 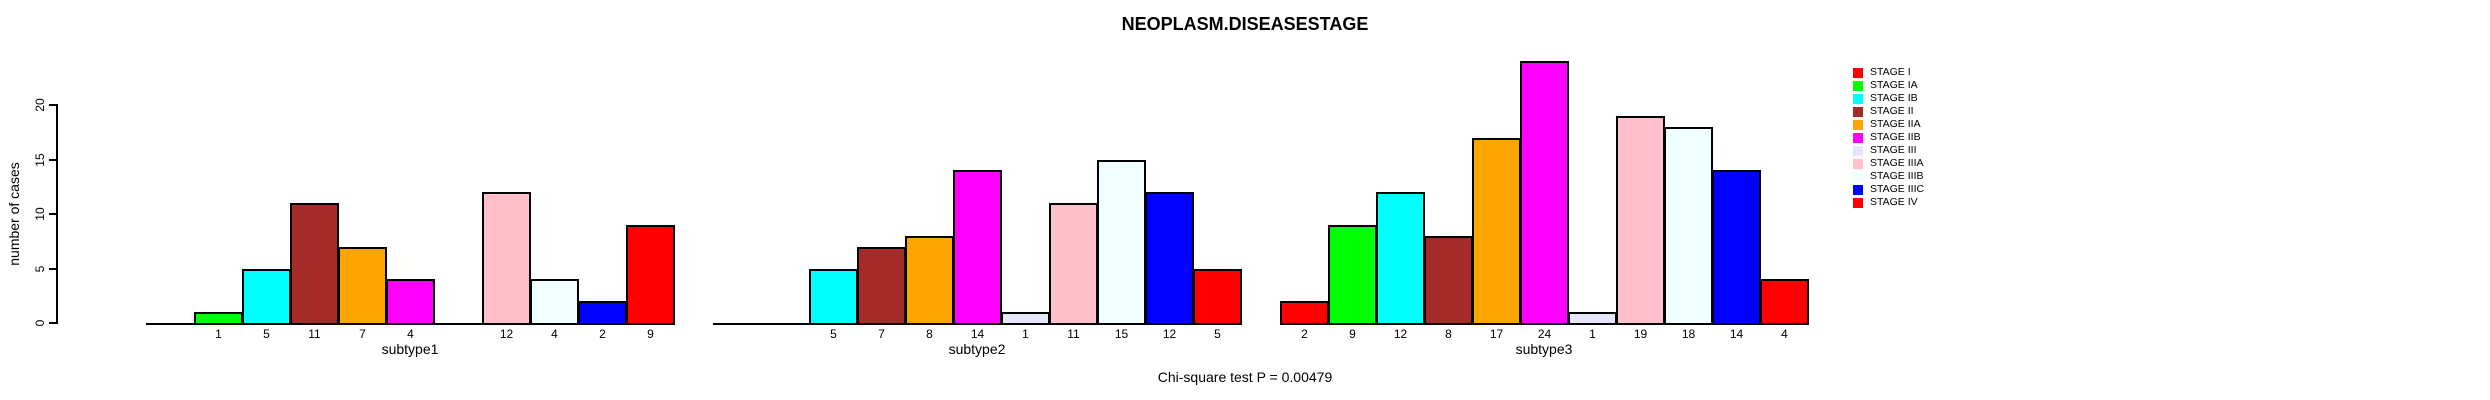 I want to click on bar-value-label: 12, so click(x=506, y=334).